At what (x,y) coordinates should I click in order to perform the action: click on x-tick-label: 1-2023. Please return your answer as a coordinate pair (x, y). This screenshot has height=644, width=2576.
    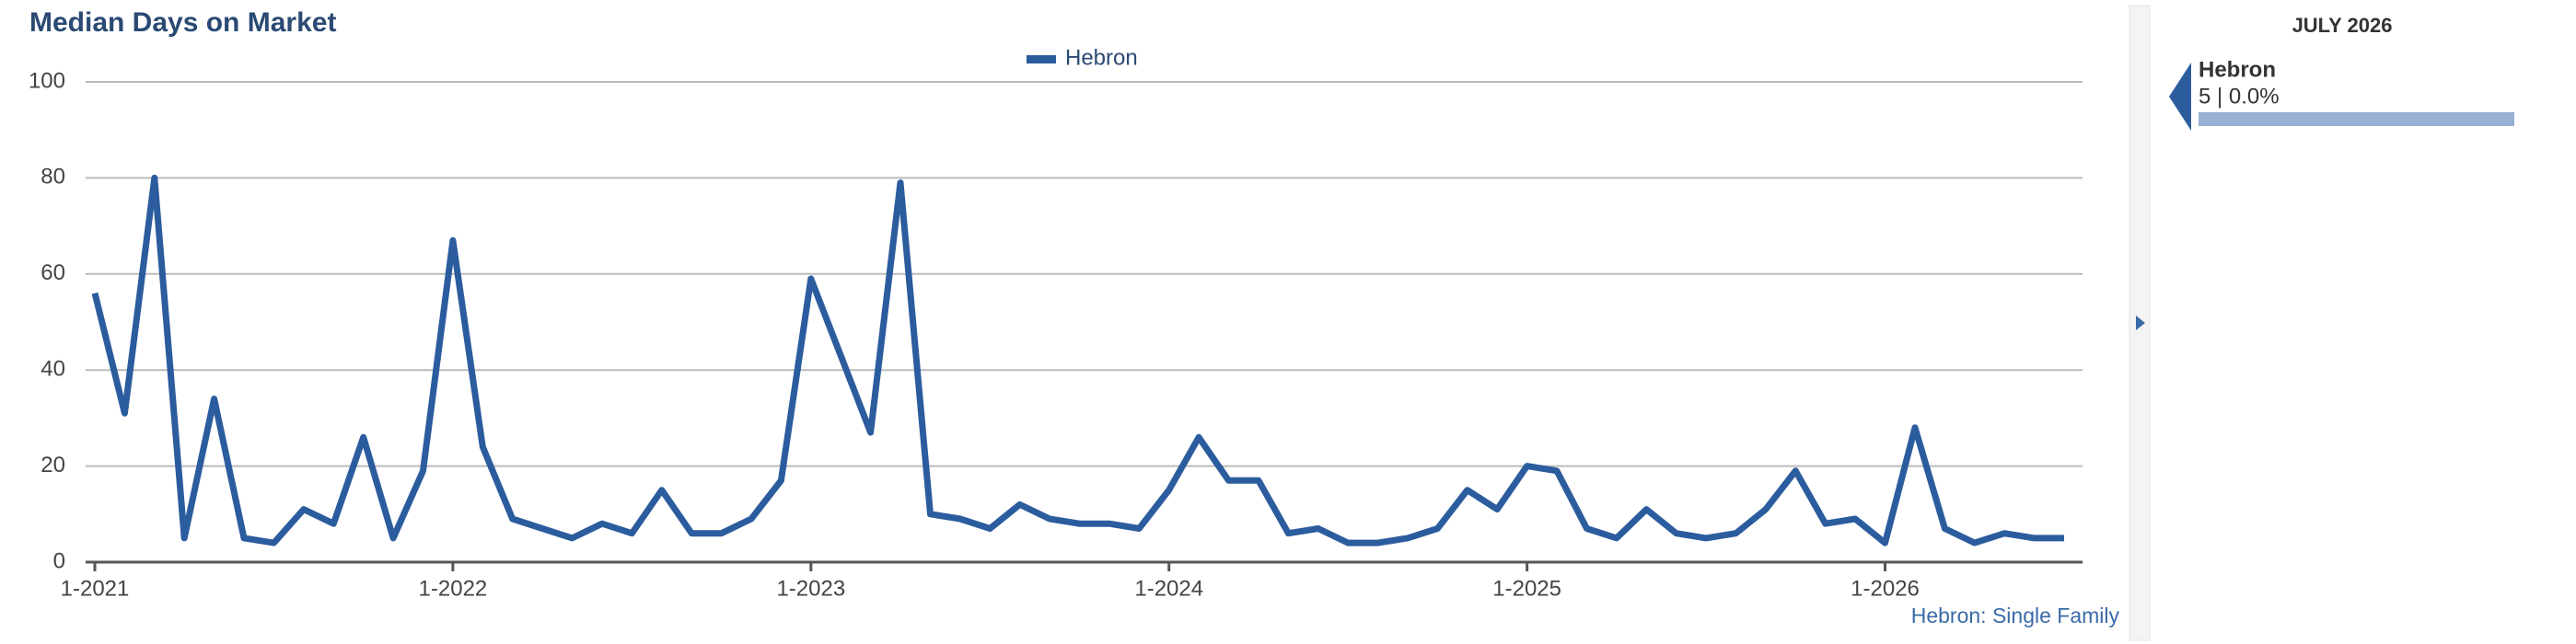
    Looking at the image, I should click on (810, 588).